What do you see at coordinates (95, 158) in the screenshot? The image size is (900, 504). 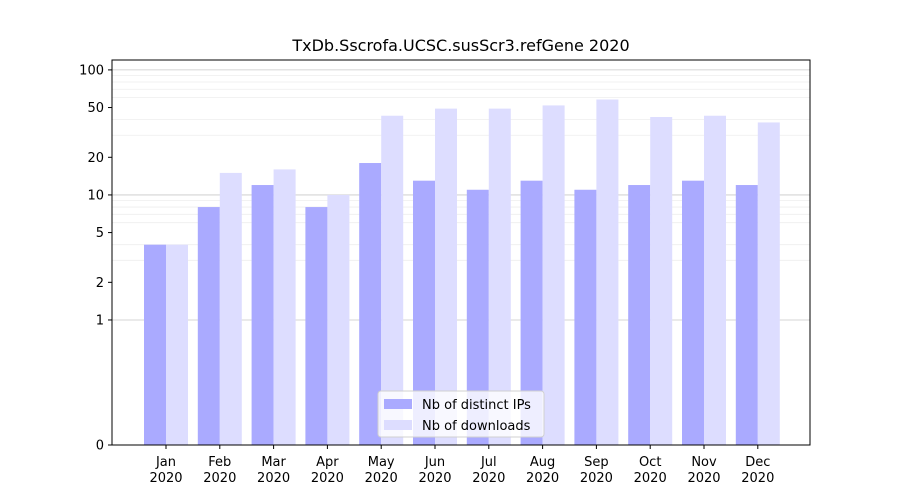 I see `y-tick-label: 20` at bounding box center [95, 158].